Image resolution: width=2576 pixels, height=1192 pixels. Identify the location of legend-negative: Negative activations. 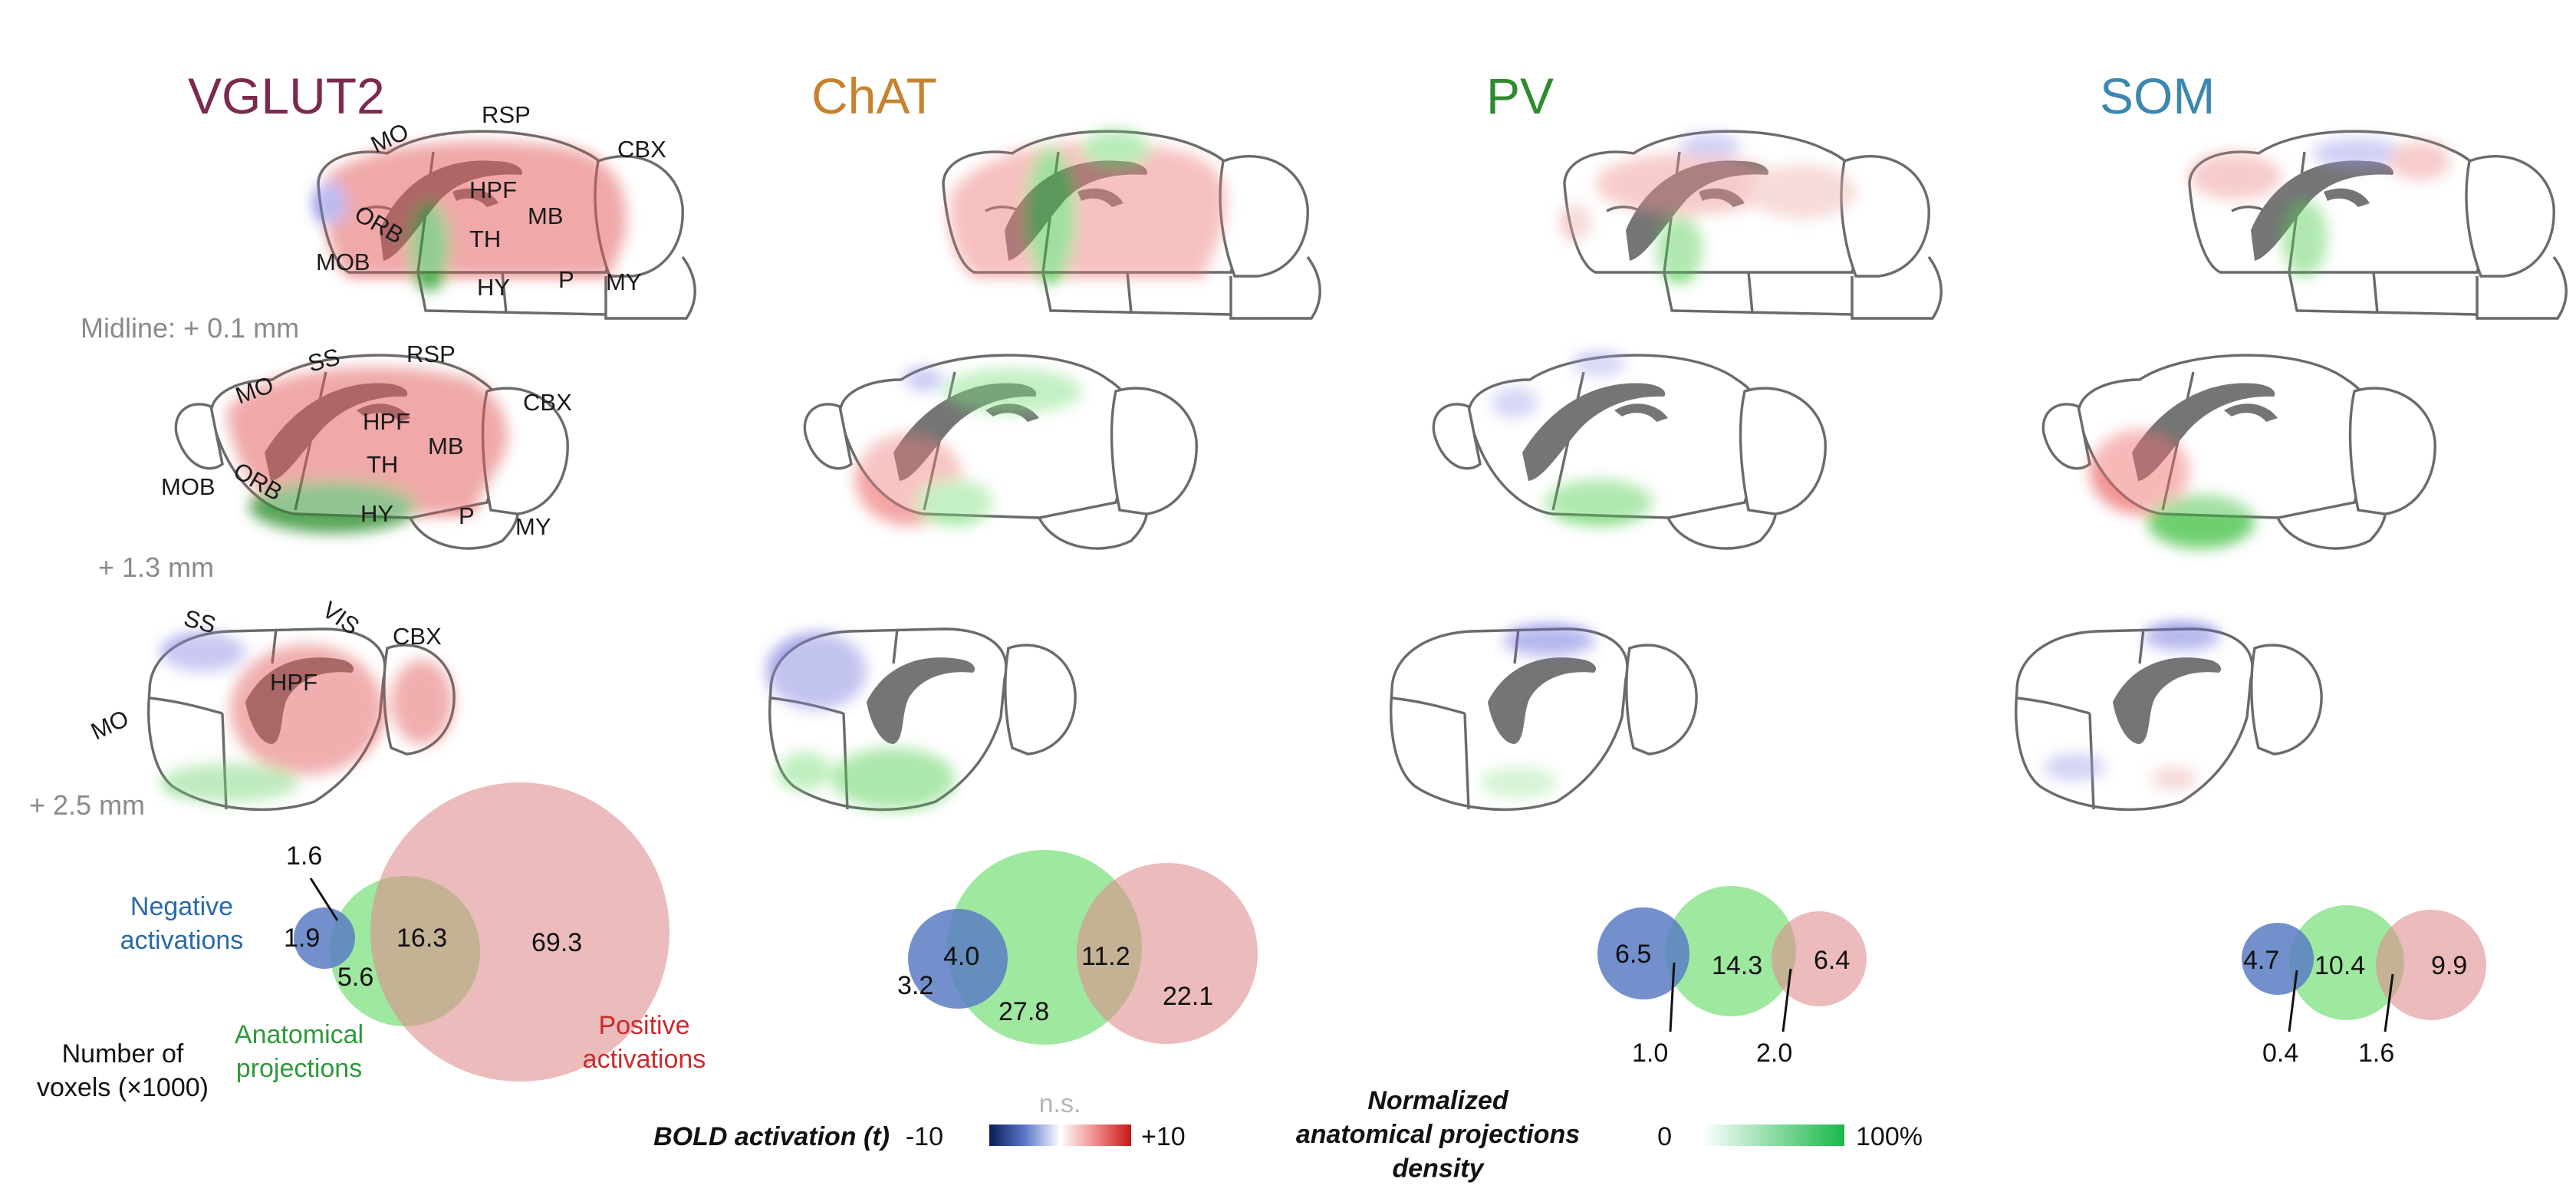
(182, 923).